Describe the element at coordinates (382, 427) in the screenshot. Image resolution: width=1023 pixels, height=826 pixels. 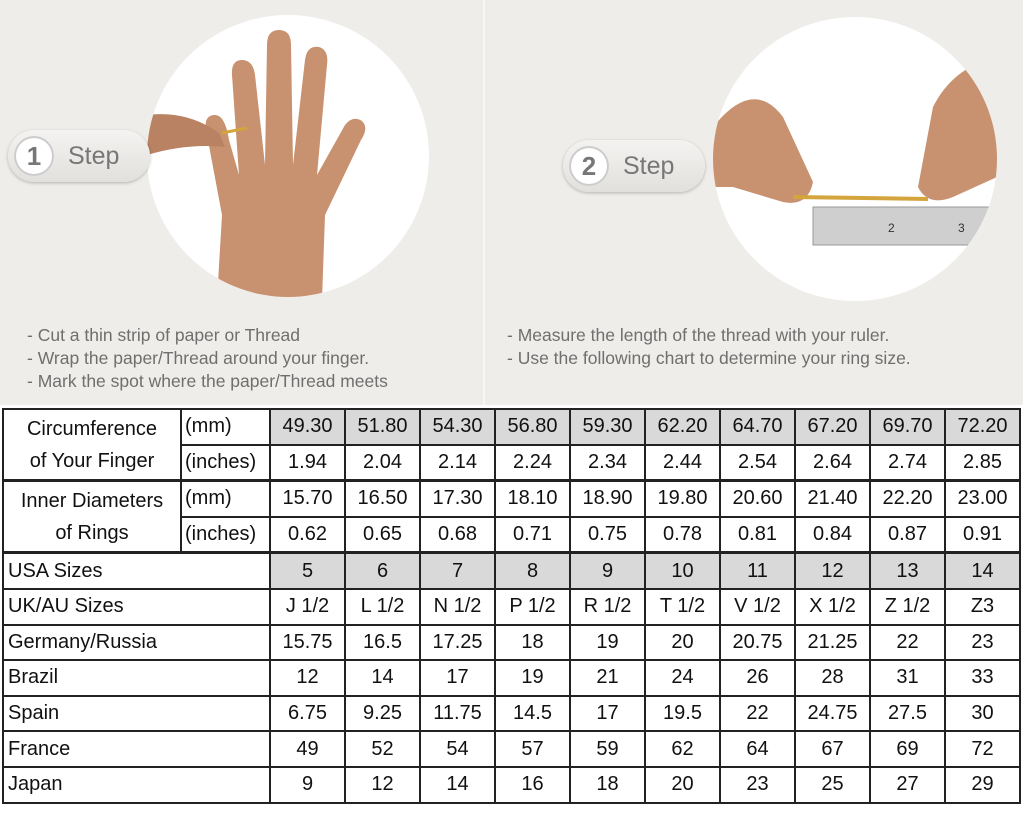
I see `size-cell: 51.80` at that location.